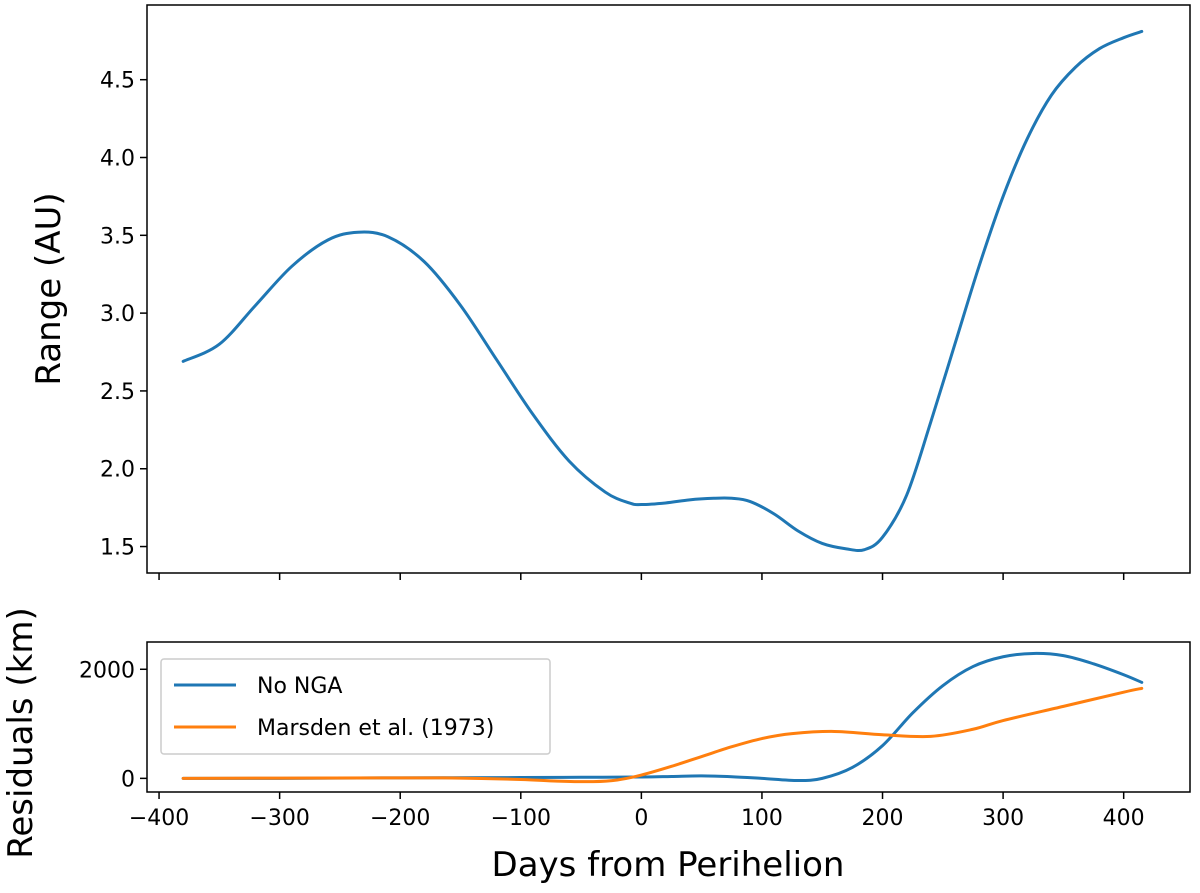  Describe the element at coordinates (375, 728) in the screenshot. I see `legend-label-marsden: Marsden et al. (1973)` at that location.